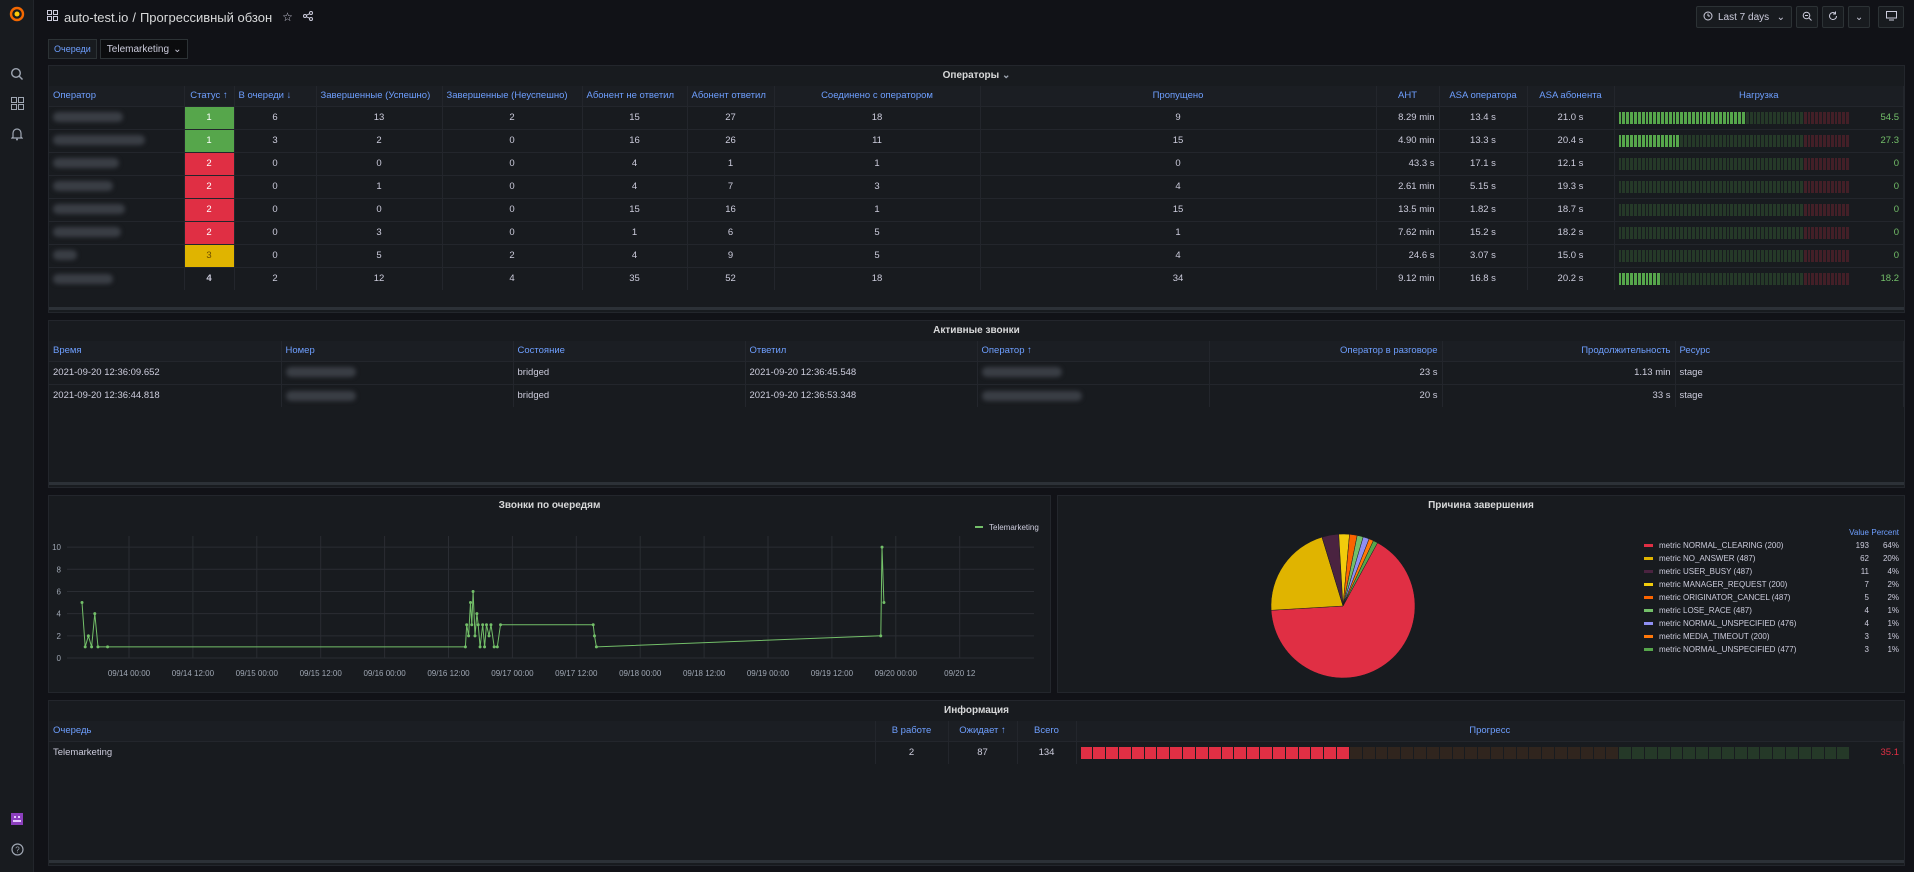 The width and height of the screenshot is (1914, 872). I want to click on table-row: 1 3 2 0 16 26 11 15 4.90 min 13.3 s 20.4 s 27.3, so click(976, 140).